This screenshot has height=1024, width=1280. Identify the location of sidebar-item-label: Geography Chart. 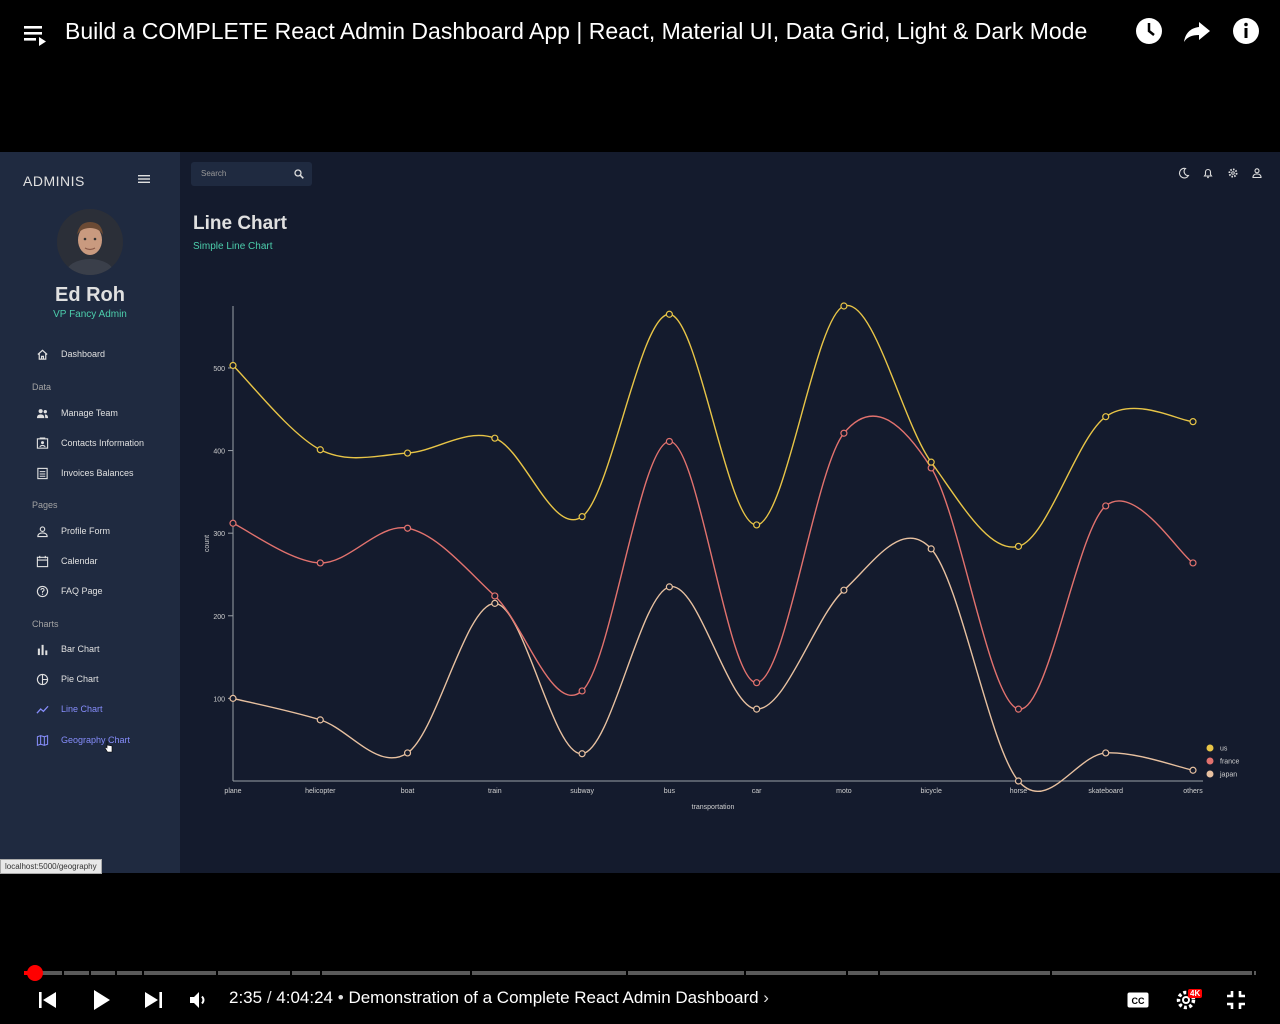
(95, 740).